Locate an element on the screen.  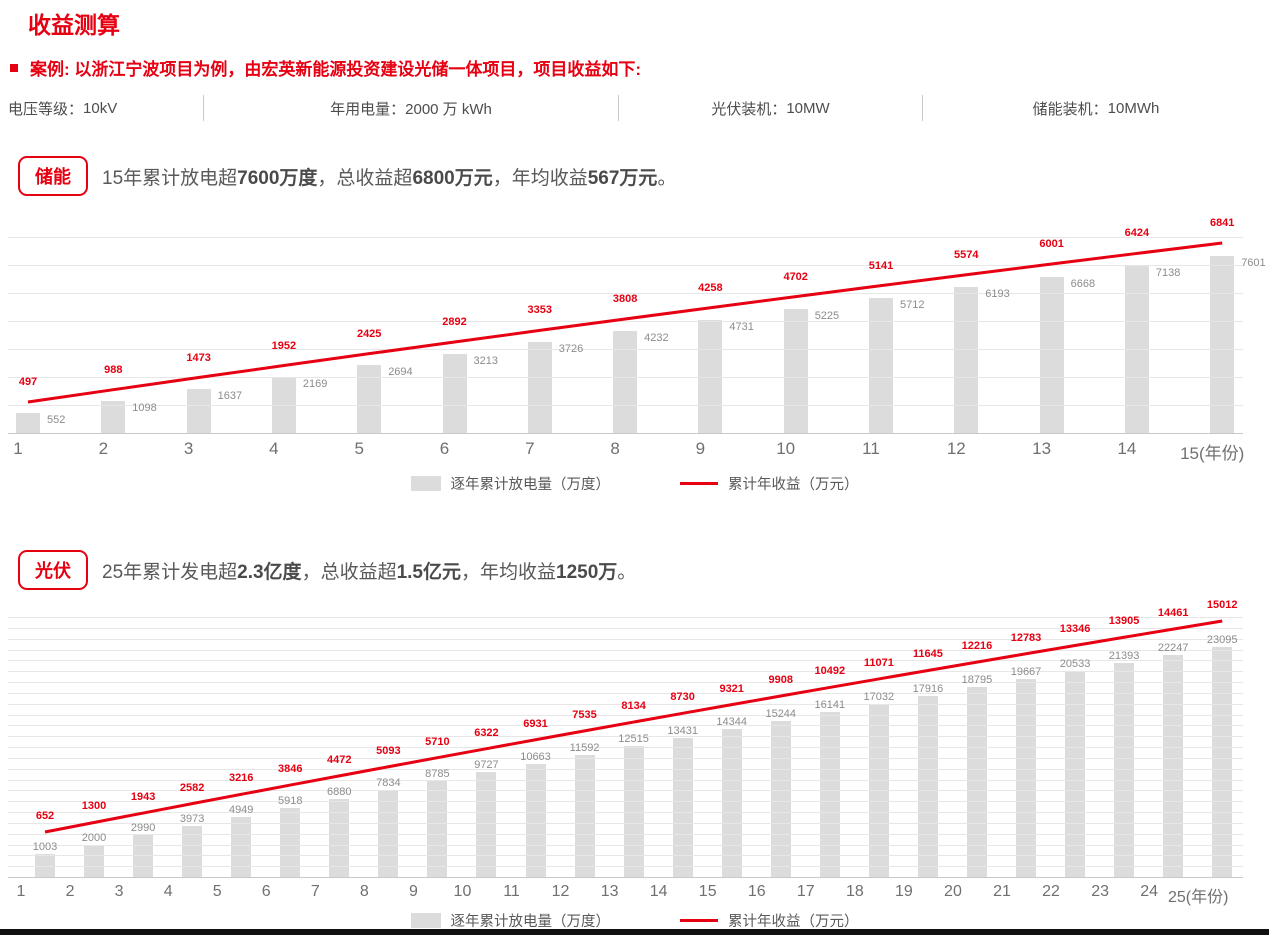
info-value: 10MW is located at coordinates (808, 108).